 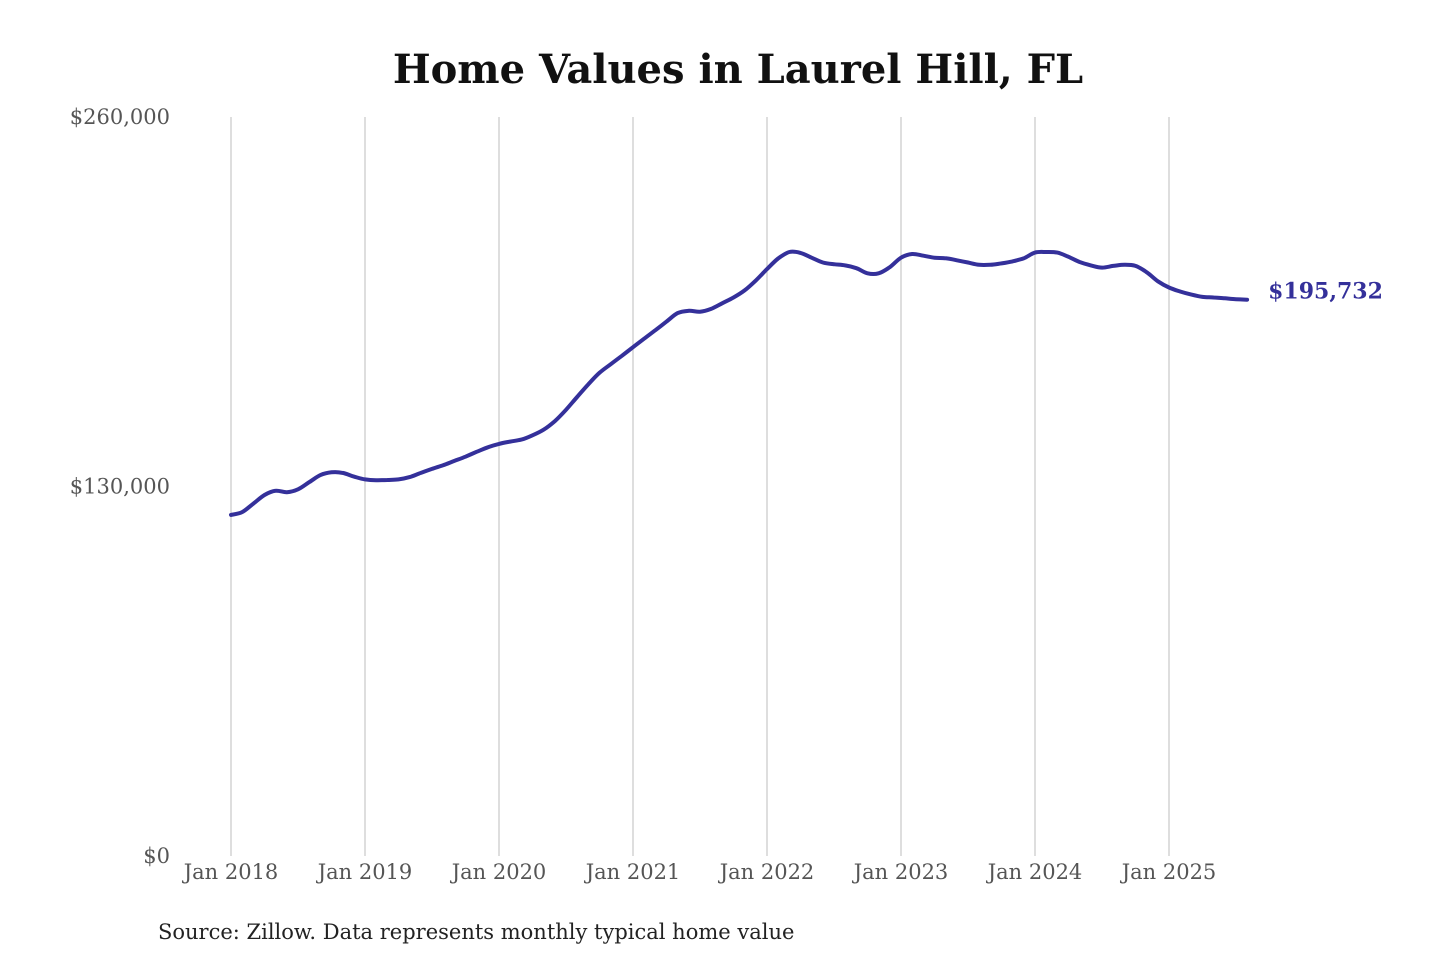 I want to click on y-tick-label: $0, so click(x=156, y=856).